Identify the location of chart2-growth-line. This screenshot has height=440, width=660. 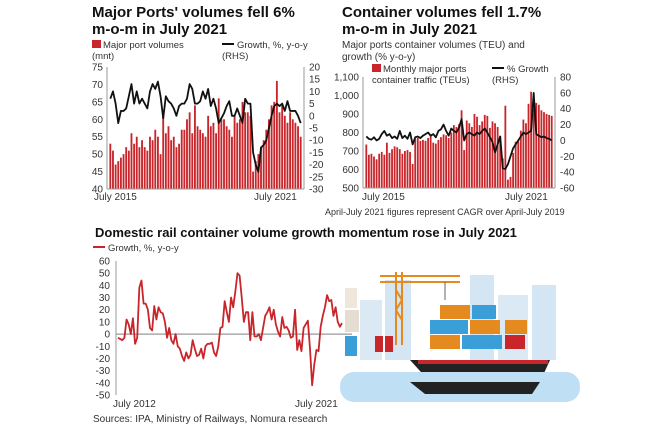
(459, 130).